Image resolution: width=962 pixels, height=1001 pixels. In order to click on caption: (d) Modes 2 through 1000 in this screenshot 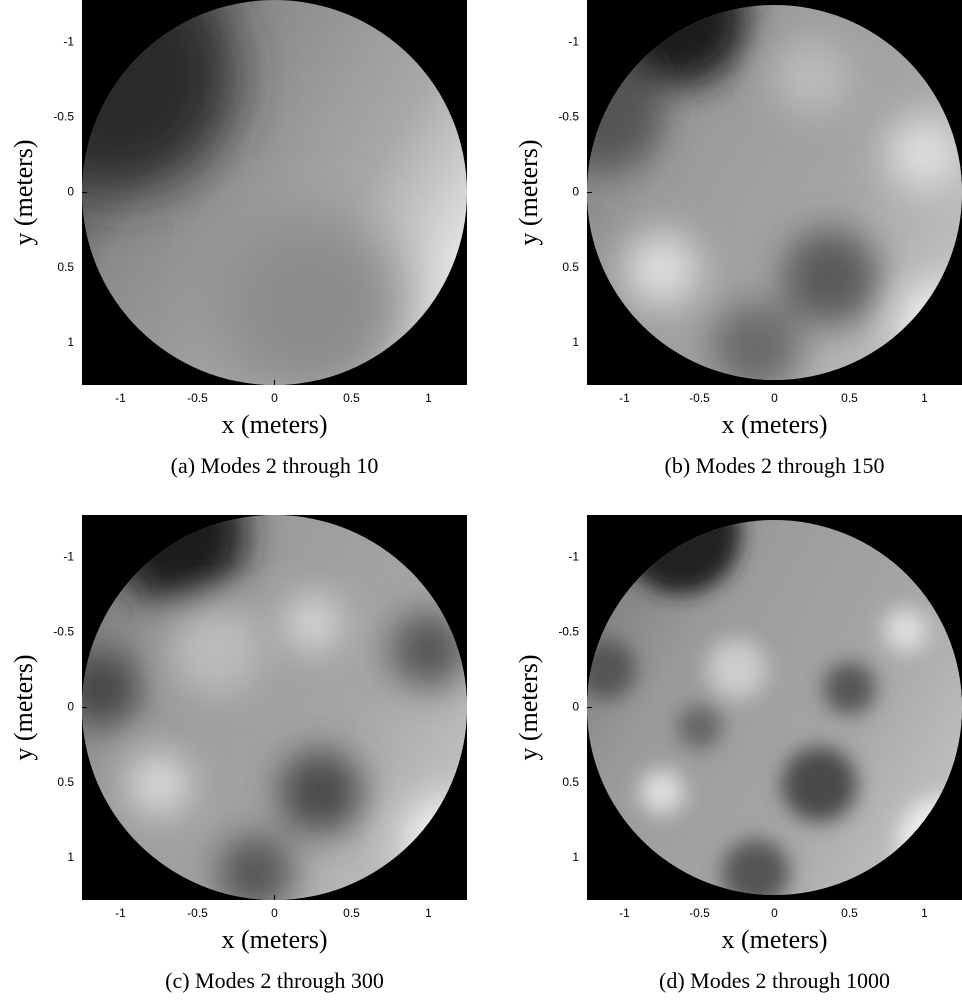, I will do `click(774, 980)`.